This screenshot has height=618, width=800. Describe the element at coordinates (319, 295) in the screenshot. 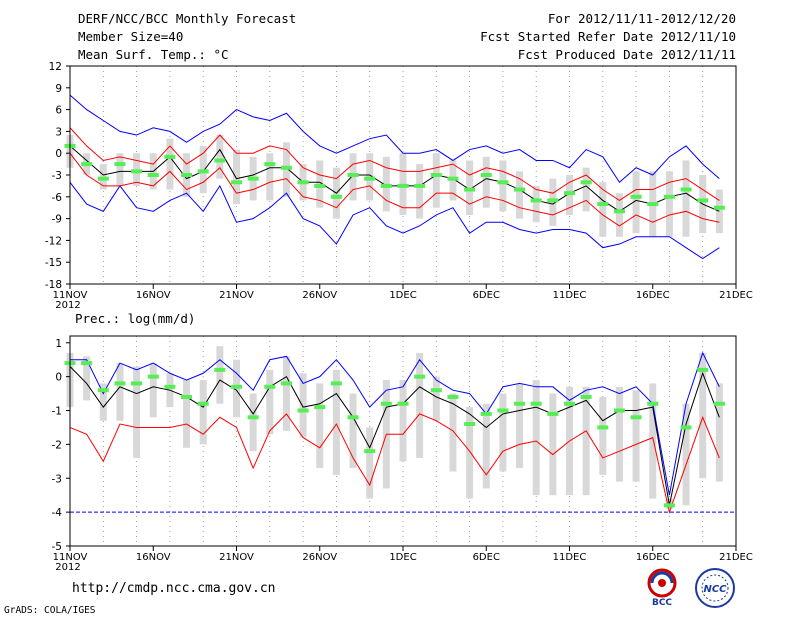

I see `temp-xtick-label: 26NOV` at that location.